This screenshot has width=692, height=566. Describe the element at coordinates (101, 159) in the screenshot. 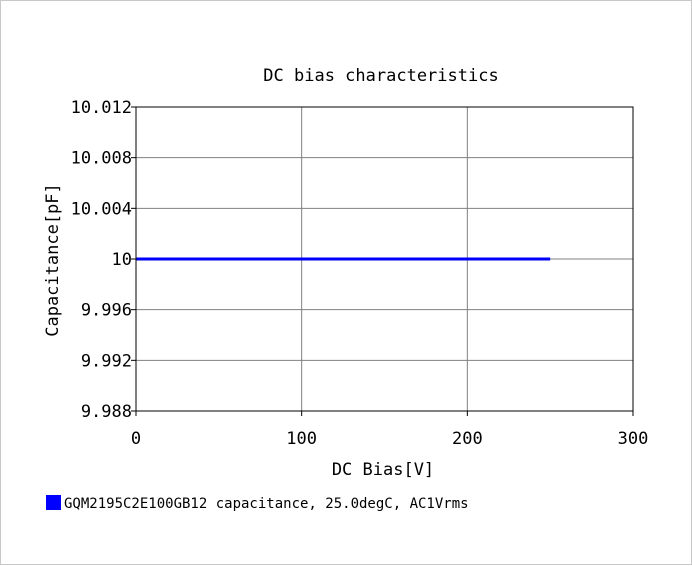

I see `y-tick-label: 10.008` at that location.